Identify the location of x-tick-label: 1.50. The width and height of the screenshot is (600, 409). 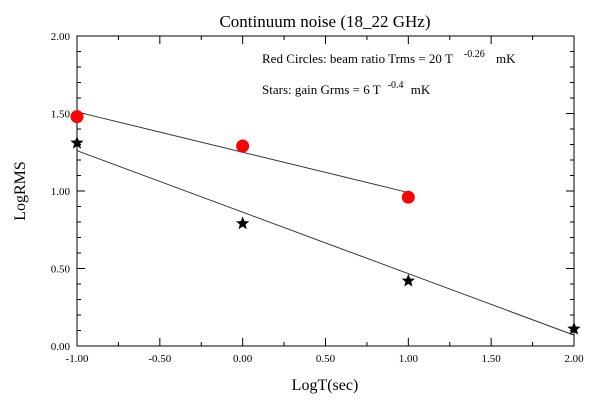
(492, 359).